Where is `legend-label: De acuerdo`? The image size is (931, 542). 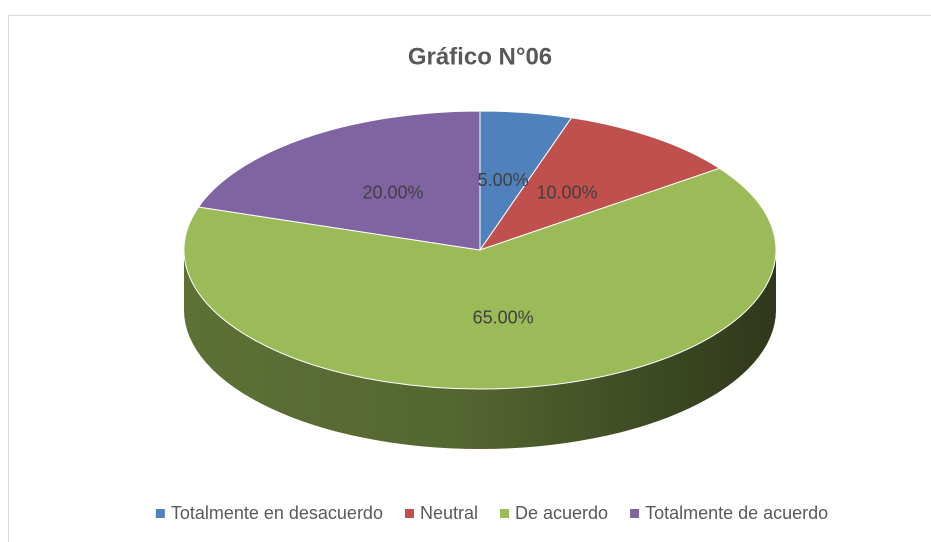
legend-label: De acuerdo is located at coordinates (561, 513).